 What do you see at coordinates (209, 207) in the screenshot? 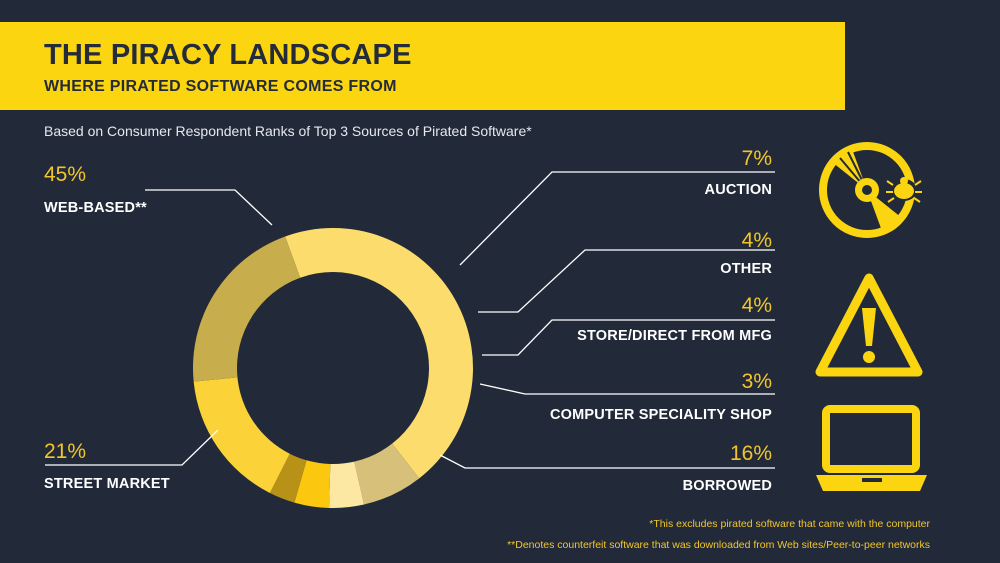
I see `leader-web-based` at bounding box center [209, 207].